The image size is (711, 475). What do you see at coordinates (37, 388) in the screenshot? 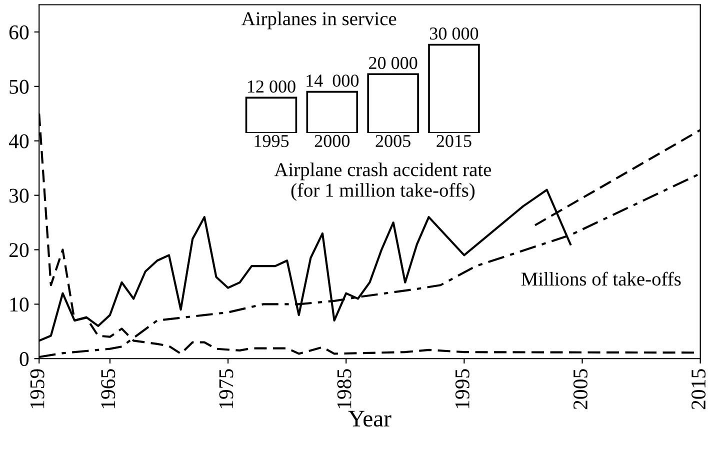
I see `x-tick-label: 1959` at bounding box center [37, 388].